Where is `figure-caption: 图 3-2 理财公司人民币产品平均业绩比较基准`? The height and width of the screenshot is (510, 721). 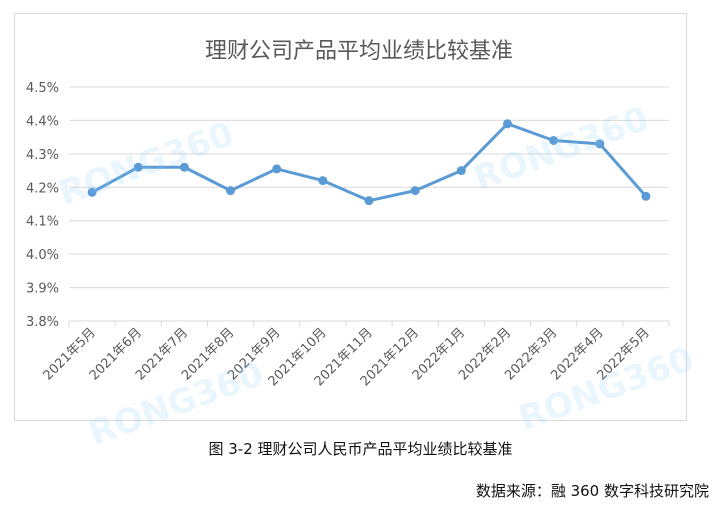 figure-caption: 图 3-2 理财公司人民币产品平均业绩比较基准 is located at coordinates (360, 449).